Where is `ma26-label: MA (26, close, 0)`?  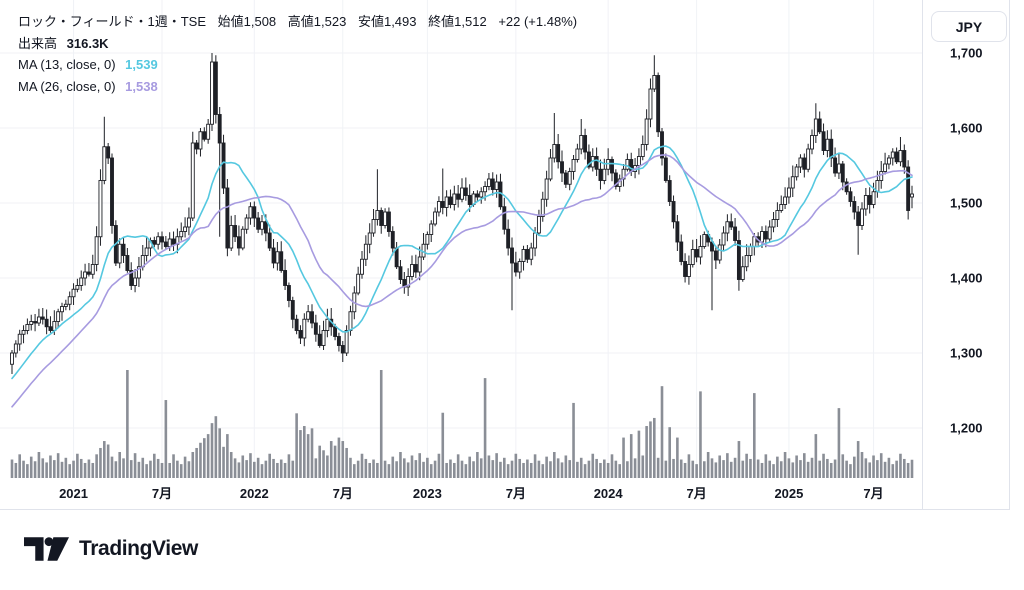
ma26-label: MA (26, close, 0) is located at coordinates (67, 86).